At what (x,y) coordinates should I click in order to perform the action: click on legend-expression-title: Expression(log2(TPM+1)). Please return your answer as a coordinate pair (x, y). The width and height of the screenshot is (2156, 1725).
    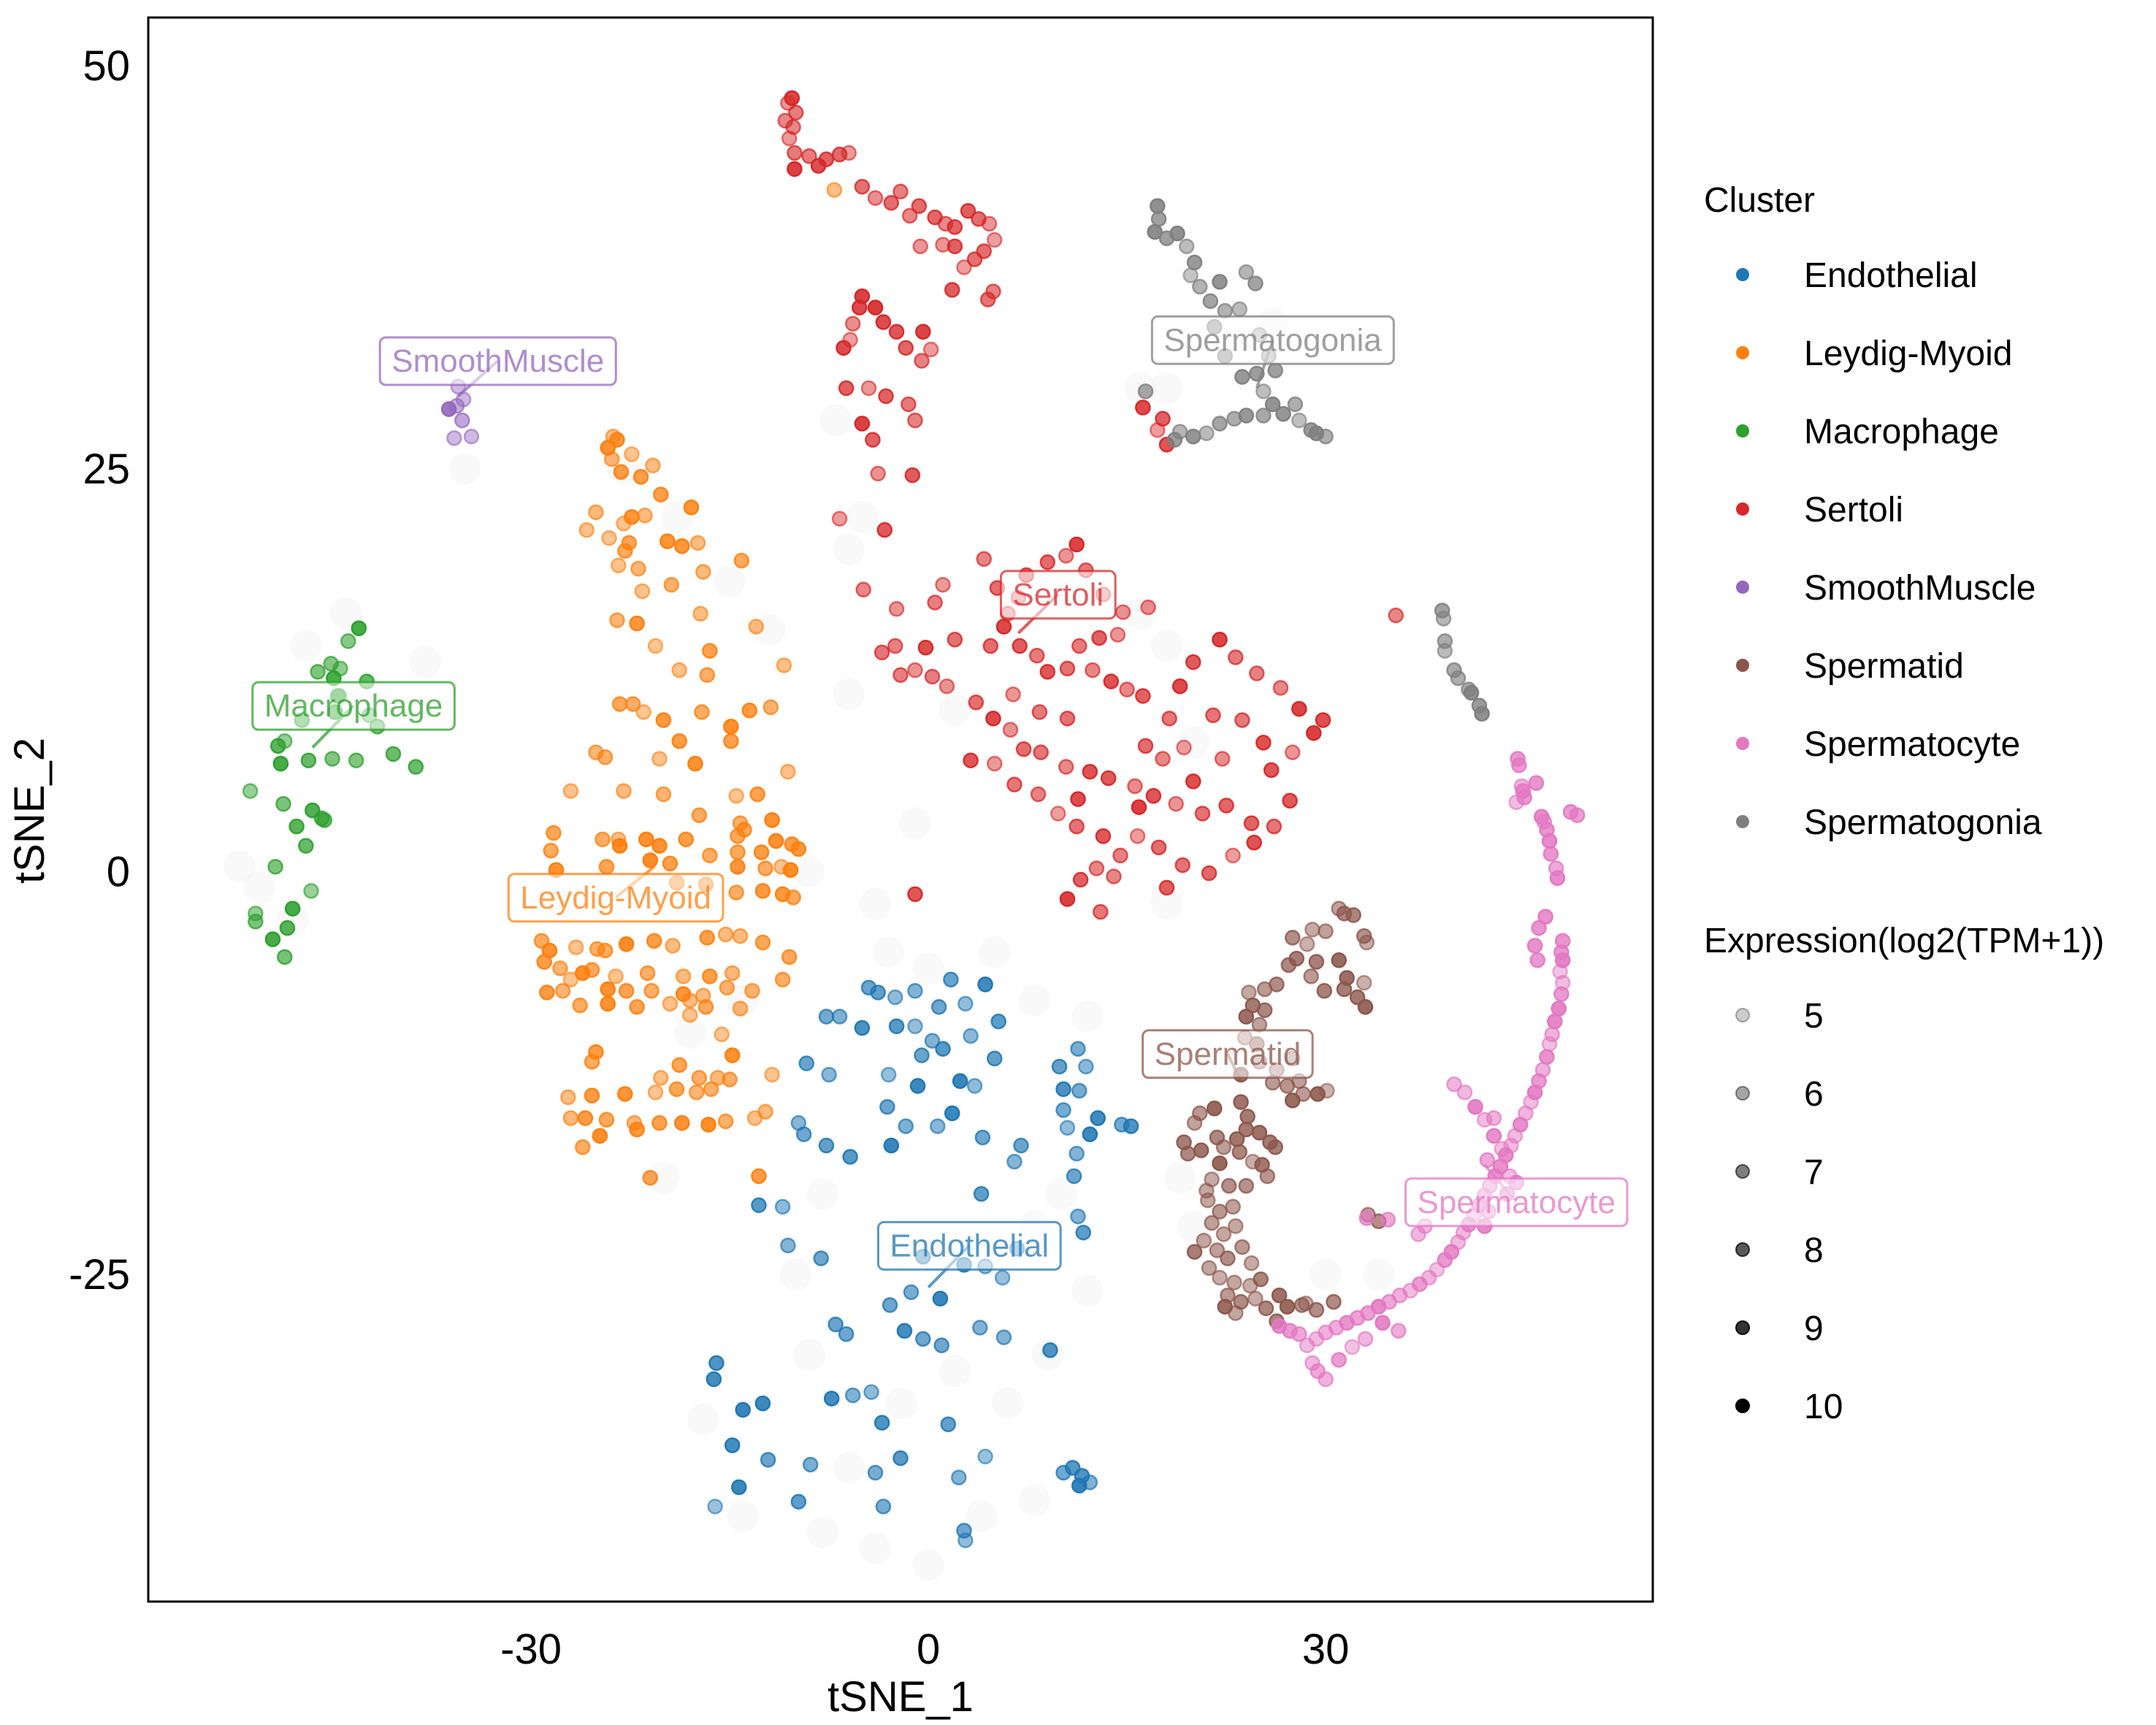
    Looking at the image, I should click on (1904, 941).